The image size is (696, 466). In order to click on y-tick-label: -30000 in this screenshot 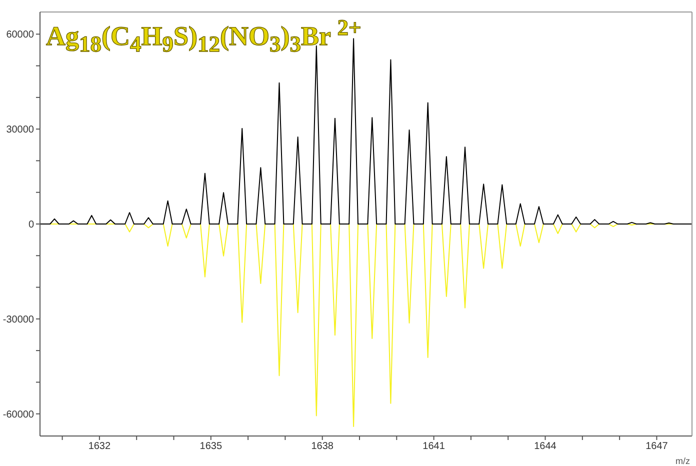, I will do `click(18, 320)`.